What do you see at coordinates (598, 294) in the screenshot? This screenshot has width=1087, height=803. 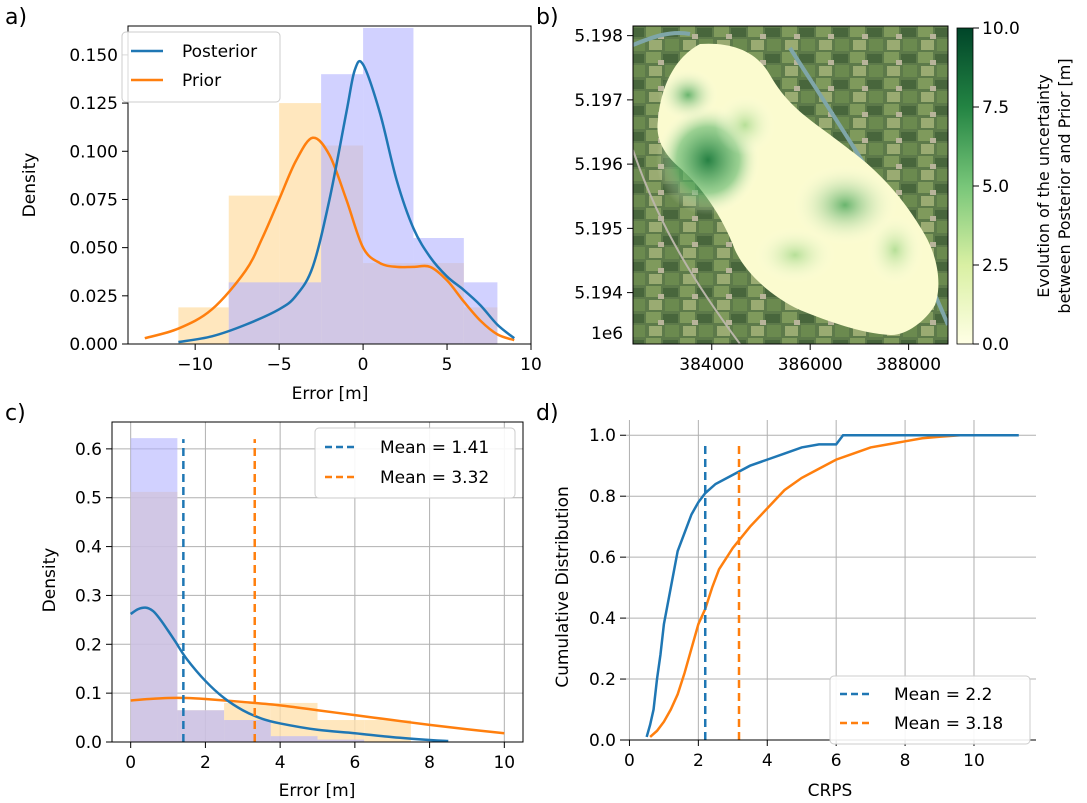 I see `panel-b-y-tick-label: 5.194` at bounding box center [598, 294].